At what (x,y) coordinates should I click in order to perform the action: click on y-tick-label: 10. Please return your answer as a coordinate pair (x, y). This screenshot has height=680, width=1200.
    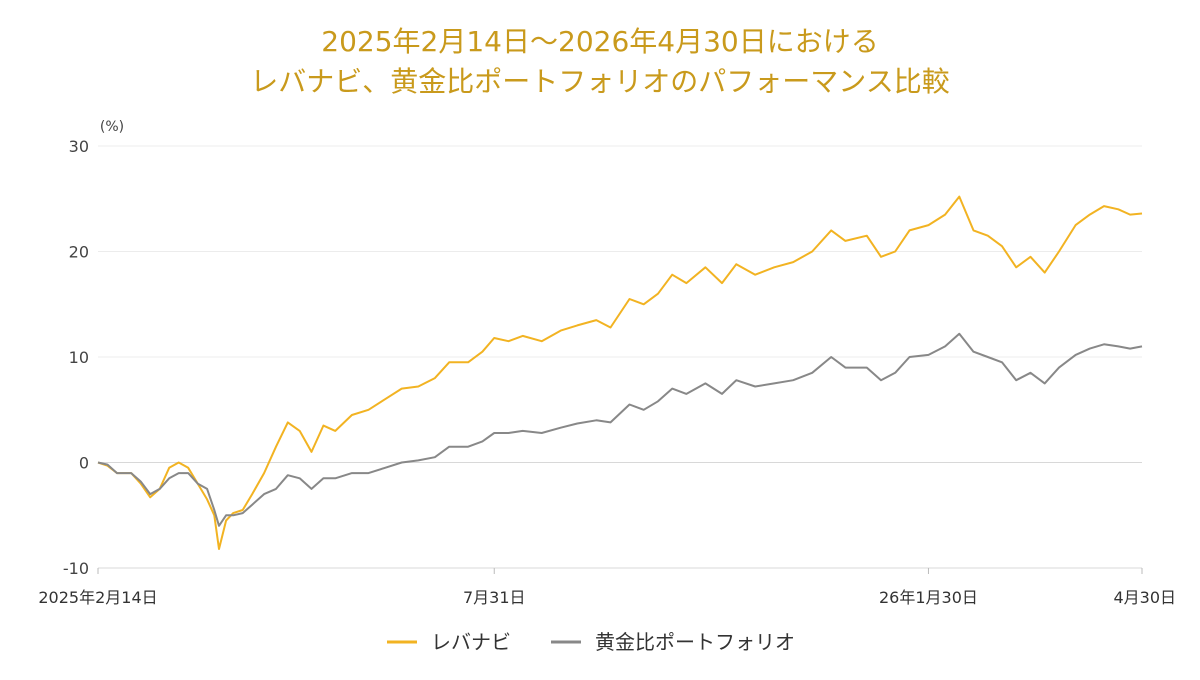
    Looking at the image, I should click on (79, 357).